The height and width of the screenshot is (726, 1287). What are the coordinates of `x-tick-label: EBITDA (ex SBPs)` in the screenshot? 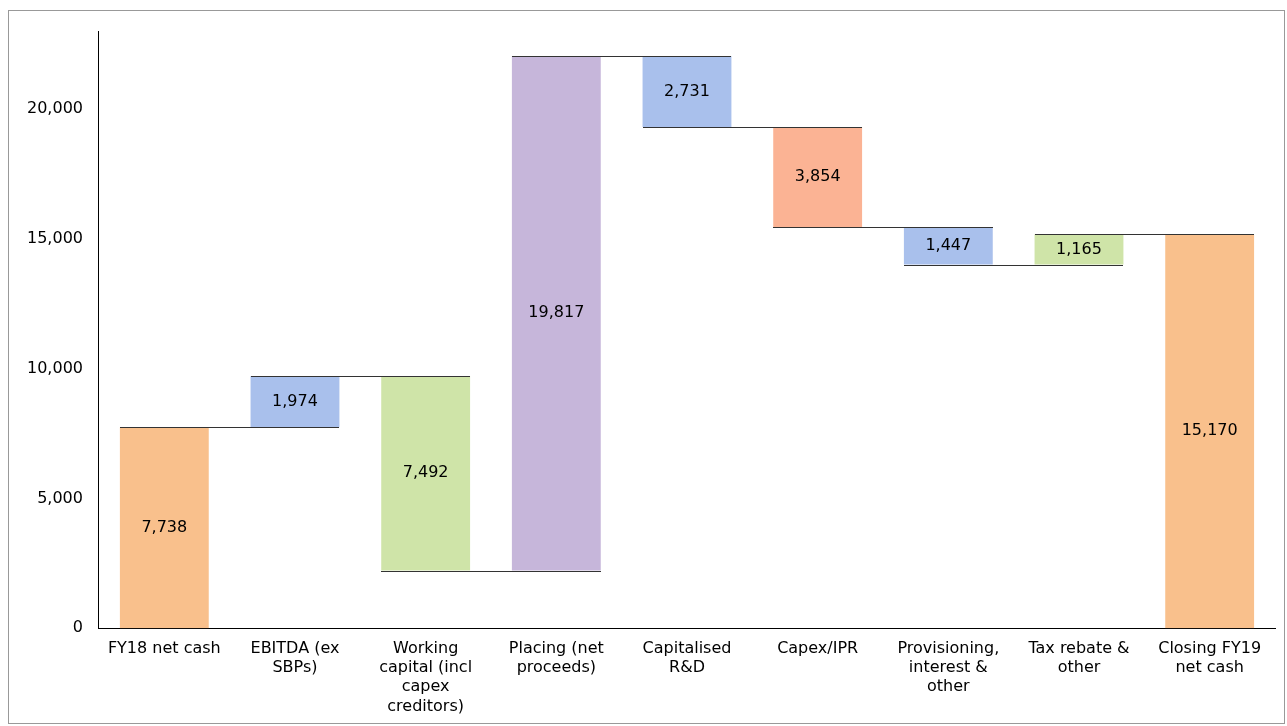 It's located at (295, 657).